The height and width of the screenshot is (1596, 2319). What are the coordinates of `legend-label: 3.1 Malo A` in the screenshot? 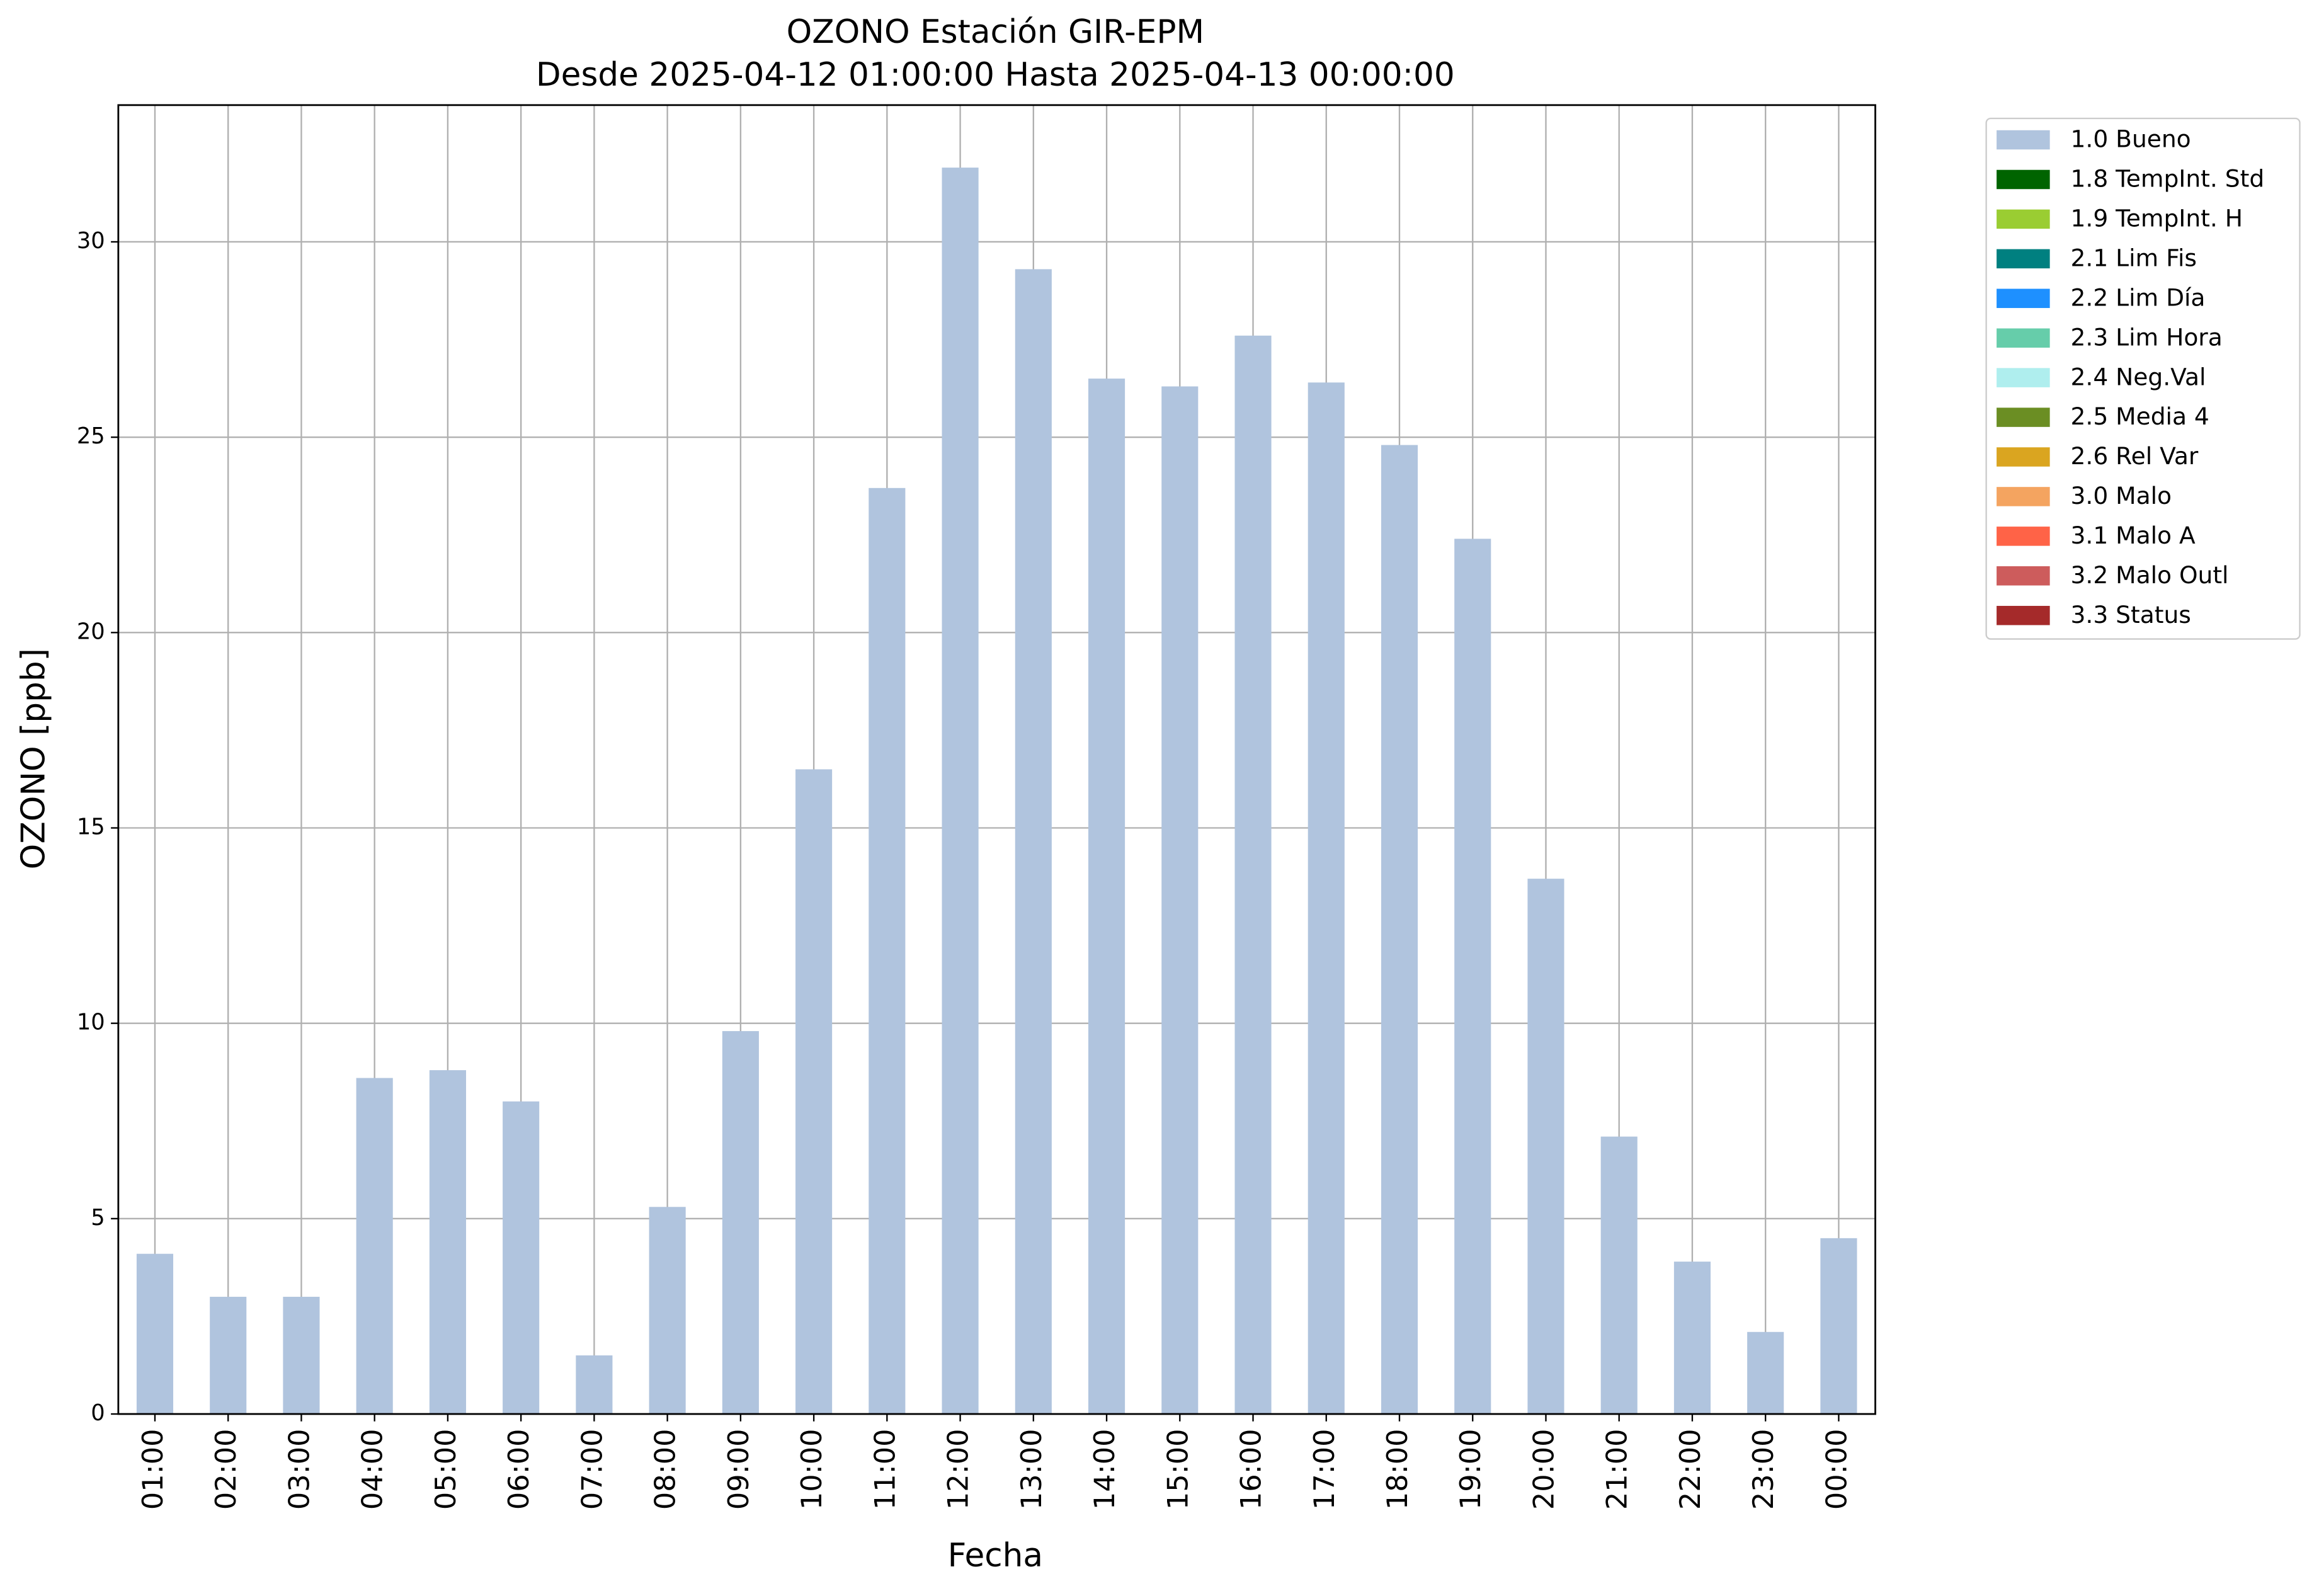 It's located at (2133, 535).